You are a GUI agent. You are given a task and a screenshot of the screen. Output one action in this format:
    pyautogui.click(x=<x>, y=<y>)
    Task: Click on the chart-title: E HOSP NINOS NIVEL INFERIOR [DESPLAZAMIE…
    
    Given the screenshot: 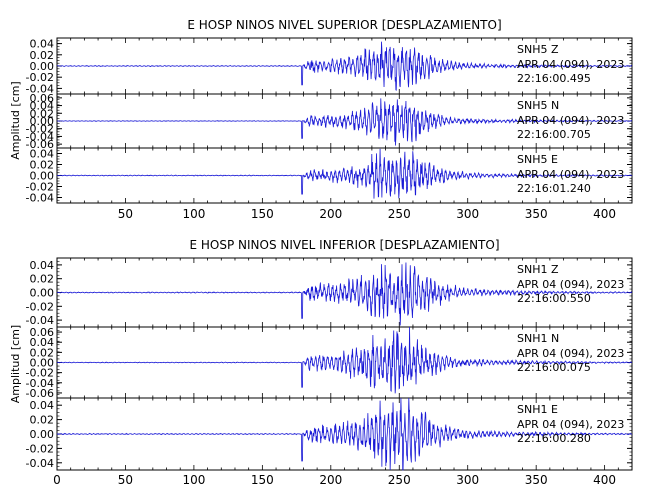 What is the action you would take?
    pyautogui.click(x=344, y=245)
    